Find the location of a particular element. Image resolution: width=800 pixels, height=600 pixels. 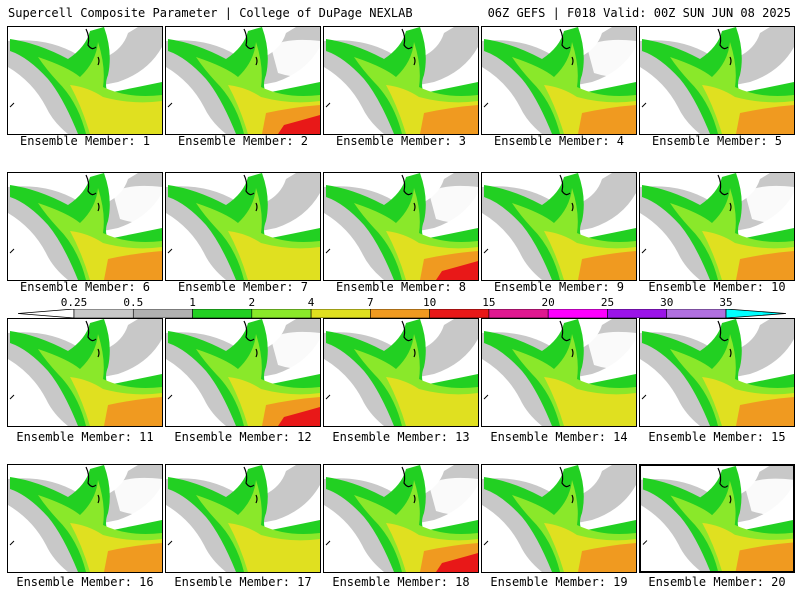

ensemble-member-label: Ensemble Member: 19 is located at coordinates (559, 582).